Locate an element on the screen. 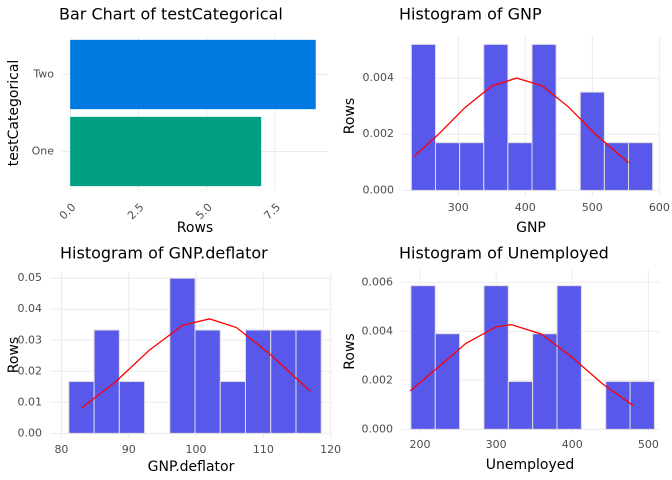 Image resolution: width=672 pixels, height=480 pixels. x-tick-label: 90 is located at coordinates (129, 449).